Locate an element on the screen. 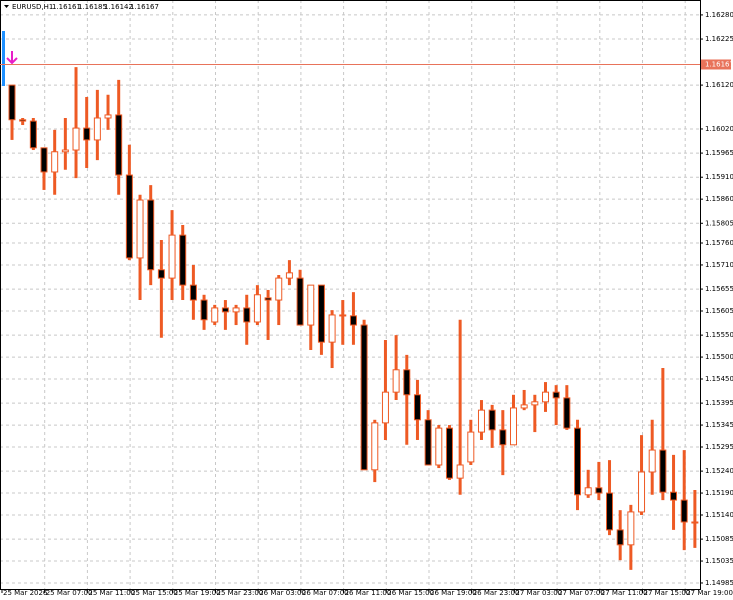  x-tick-label: 25 Mar 15:00 is located at coordinates (154, 593).